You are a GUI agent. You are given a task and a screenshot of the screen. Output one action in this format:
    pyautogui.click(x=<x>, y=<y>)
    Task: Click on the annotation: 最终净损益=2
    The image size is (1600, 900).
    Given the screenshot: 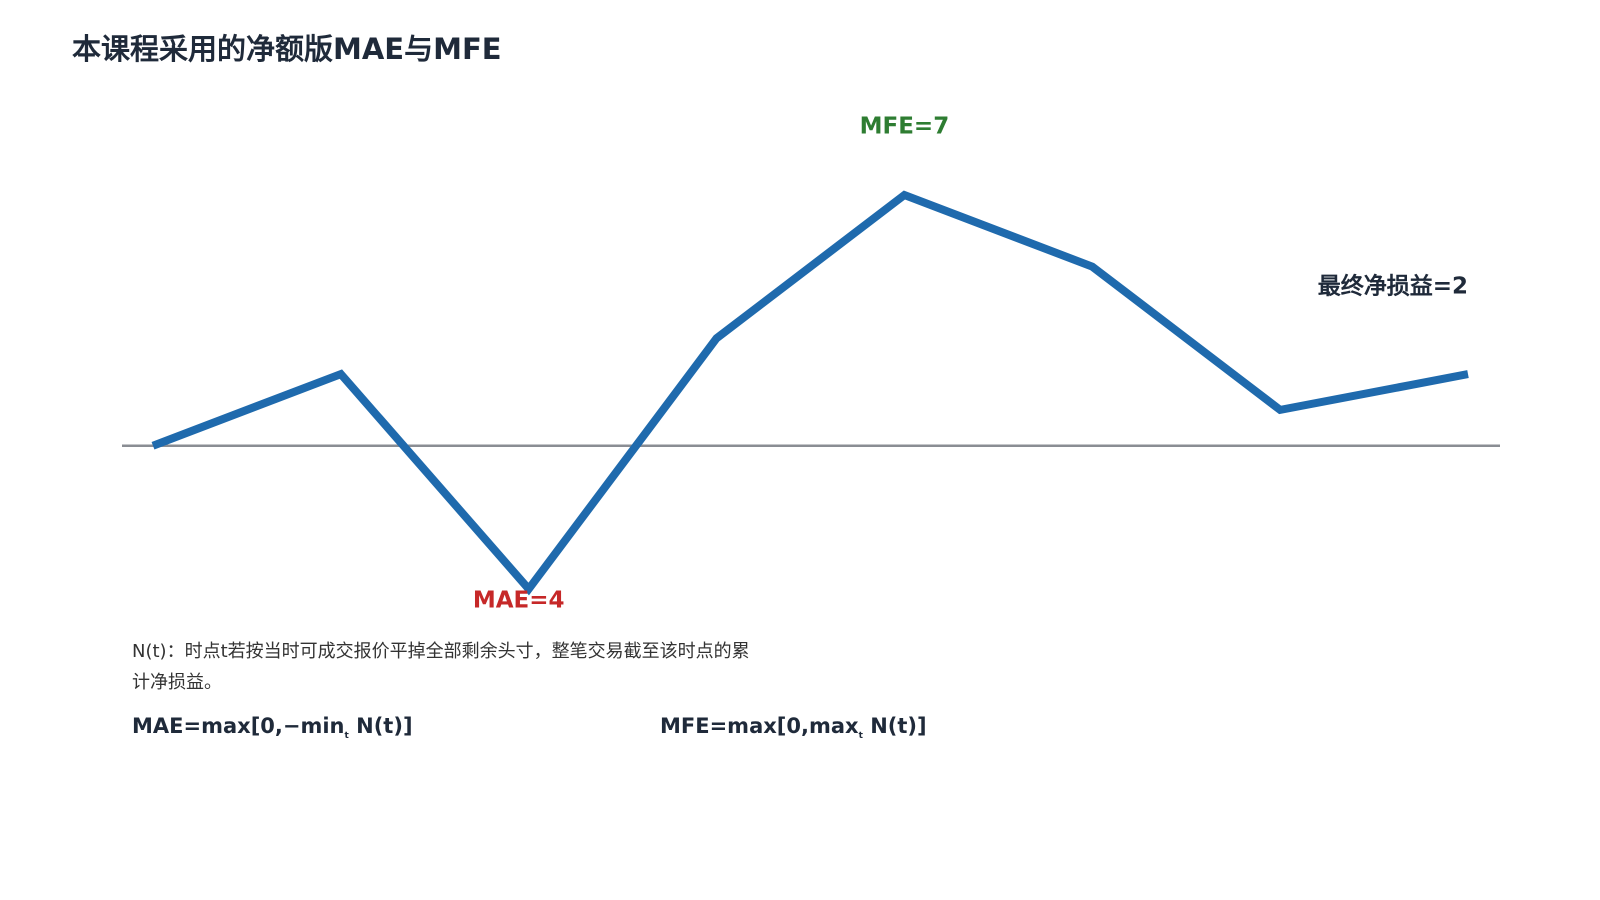 What is the action you would take?
    pyautogui.click(x=1393, y=286)
    